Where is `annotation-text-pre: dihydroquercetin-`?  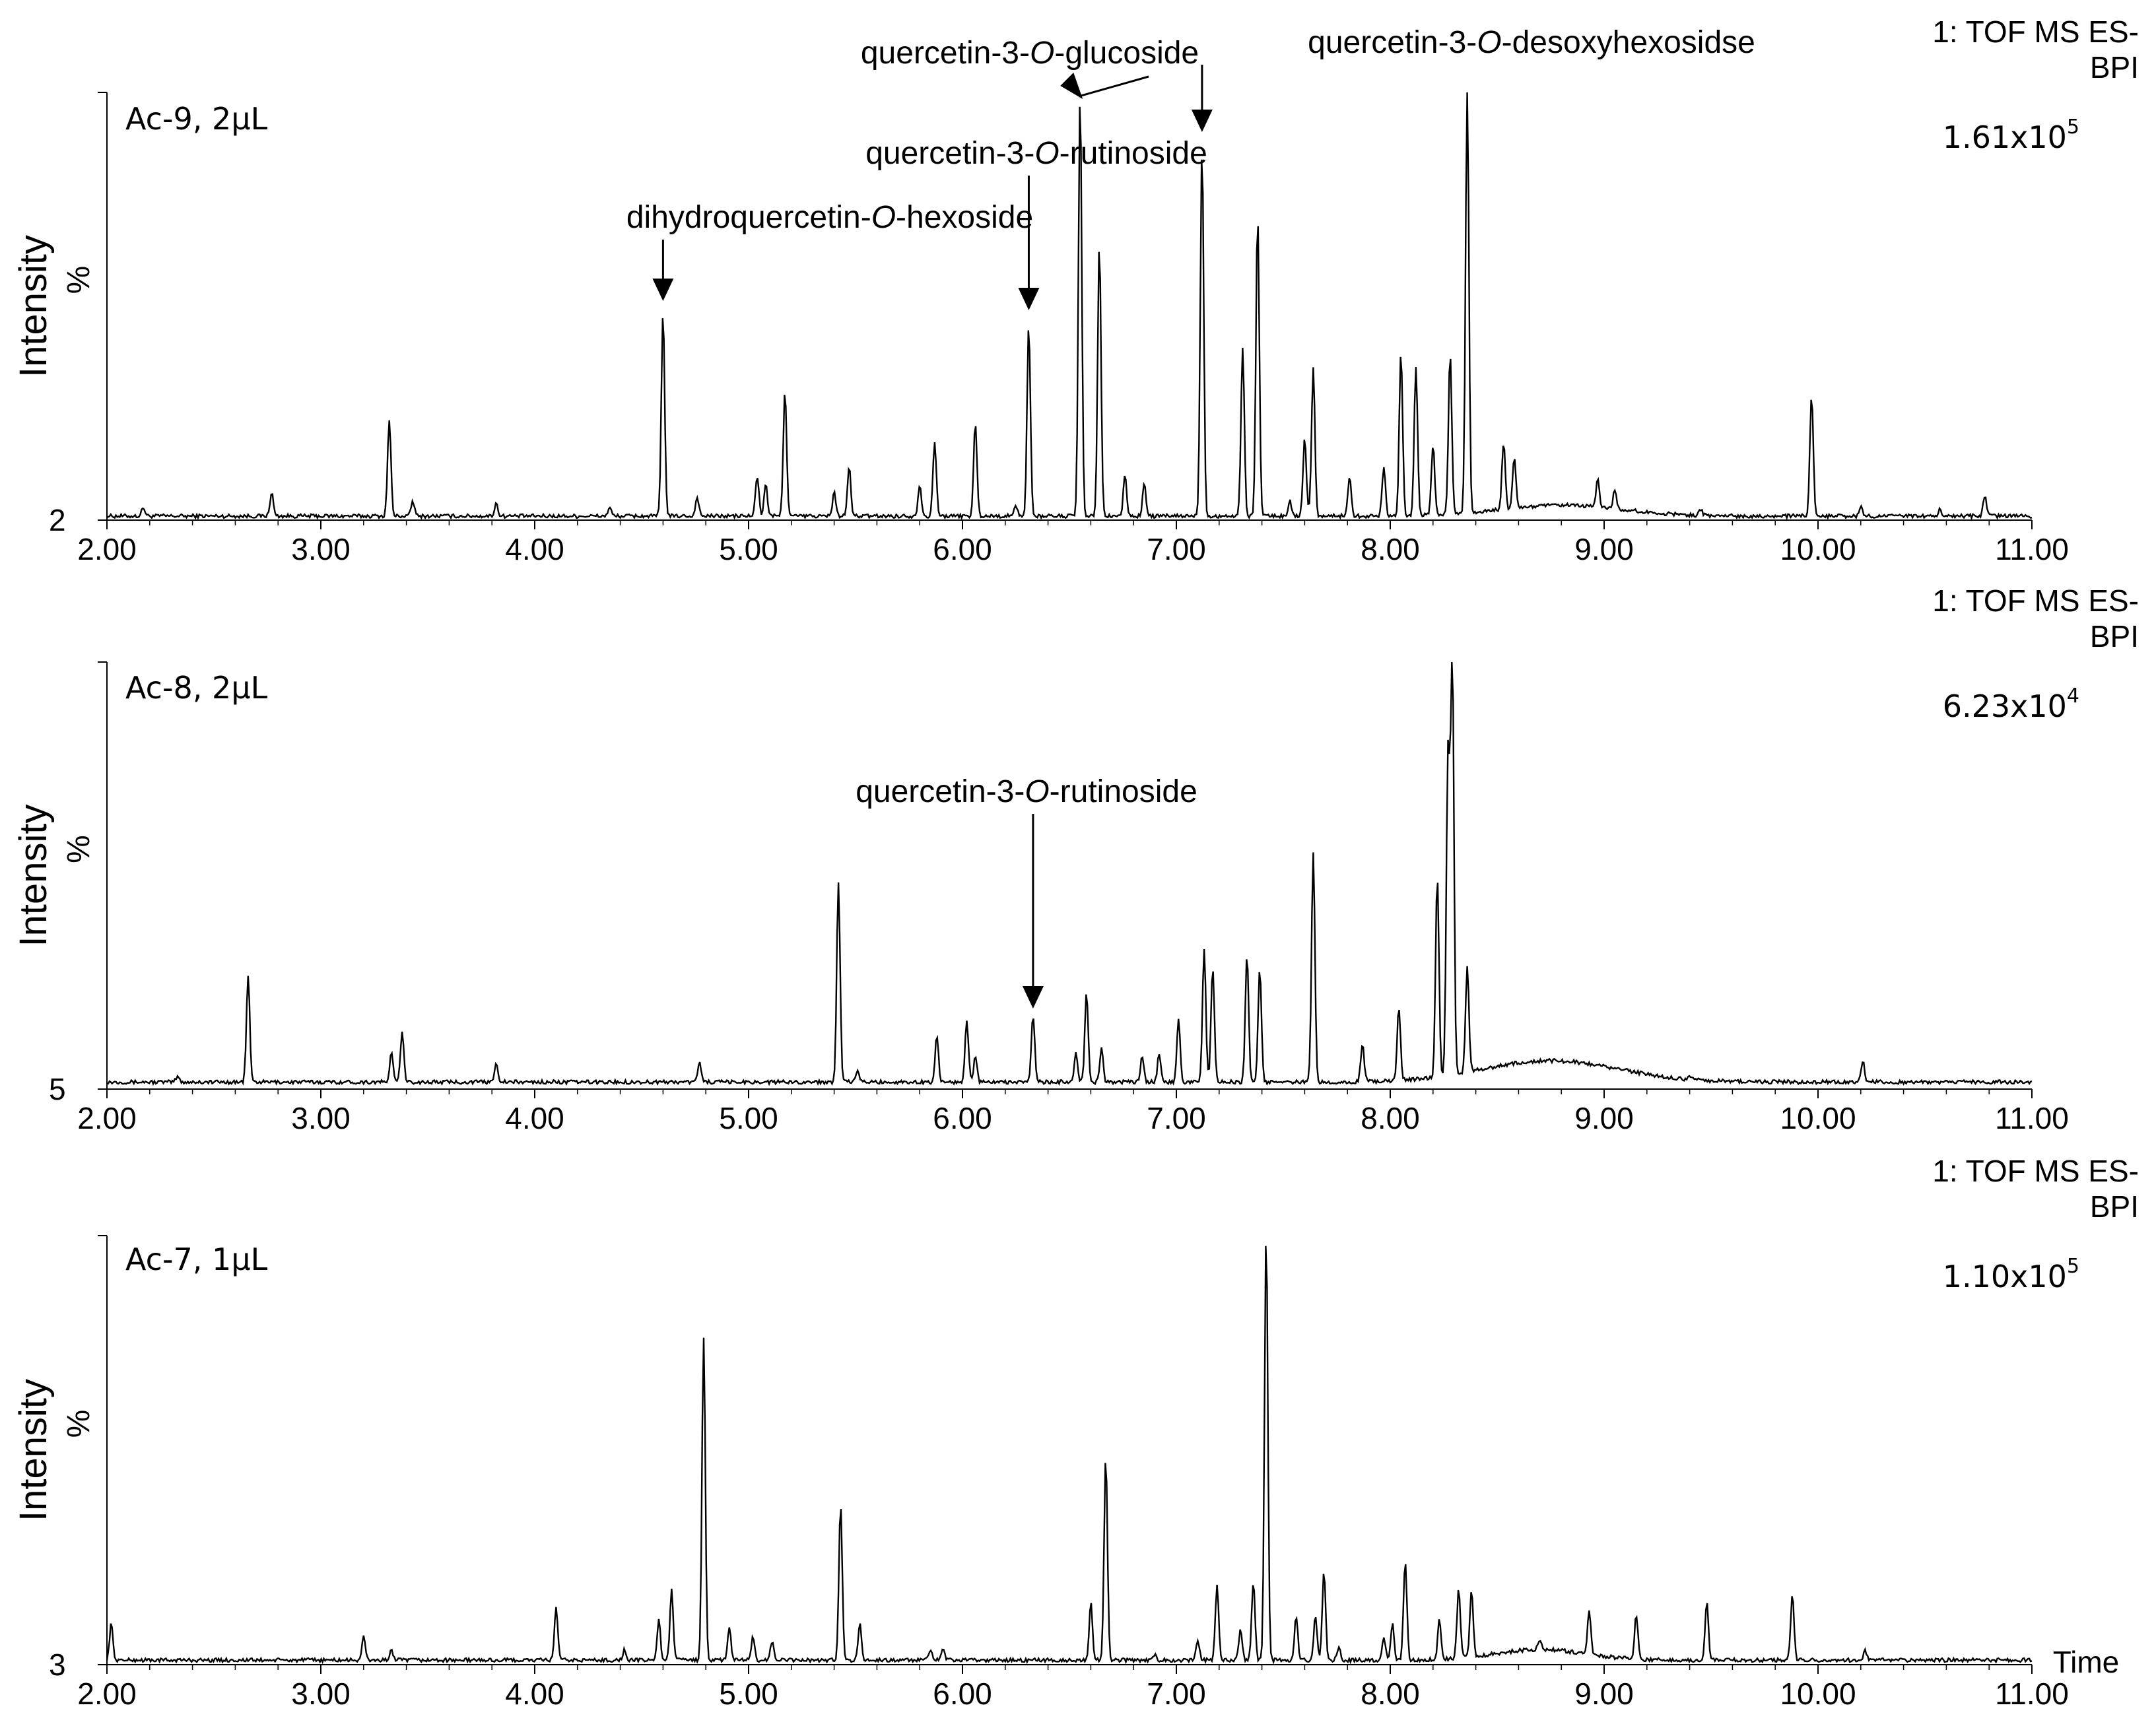
annotation-text-pre: dihydroquercetin- is located at coordinates (748, 217).